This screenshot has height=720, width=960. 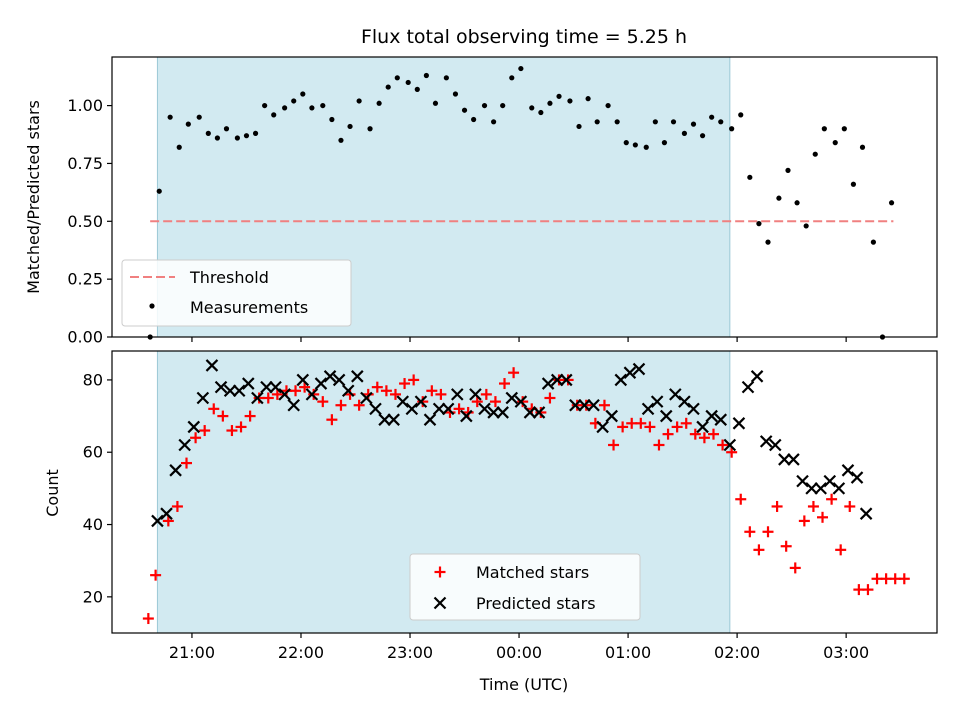 What do you see at coordinates (410, 652) in the screenshot?
I see `x-tick-label: 23:00` at bounding box center [410, 652].